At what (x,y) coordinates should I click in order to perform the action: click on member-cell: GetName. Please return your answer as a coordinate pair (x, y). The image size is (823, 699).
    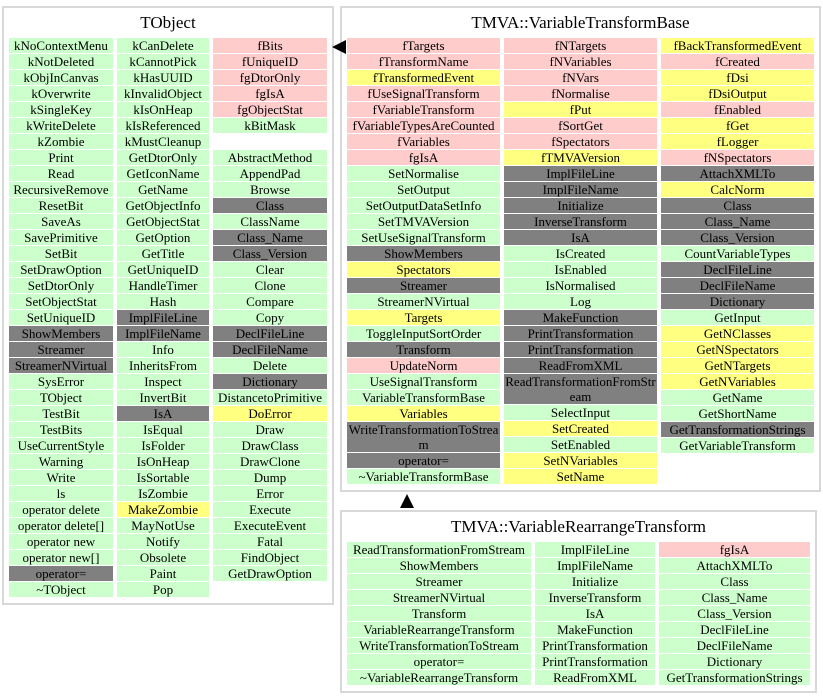
    Looking at the image, I should click on (163, 189).